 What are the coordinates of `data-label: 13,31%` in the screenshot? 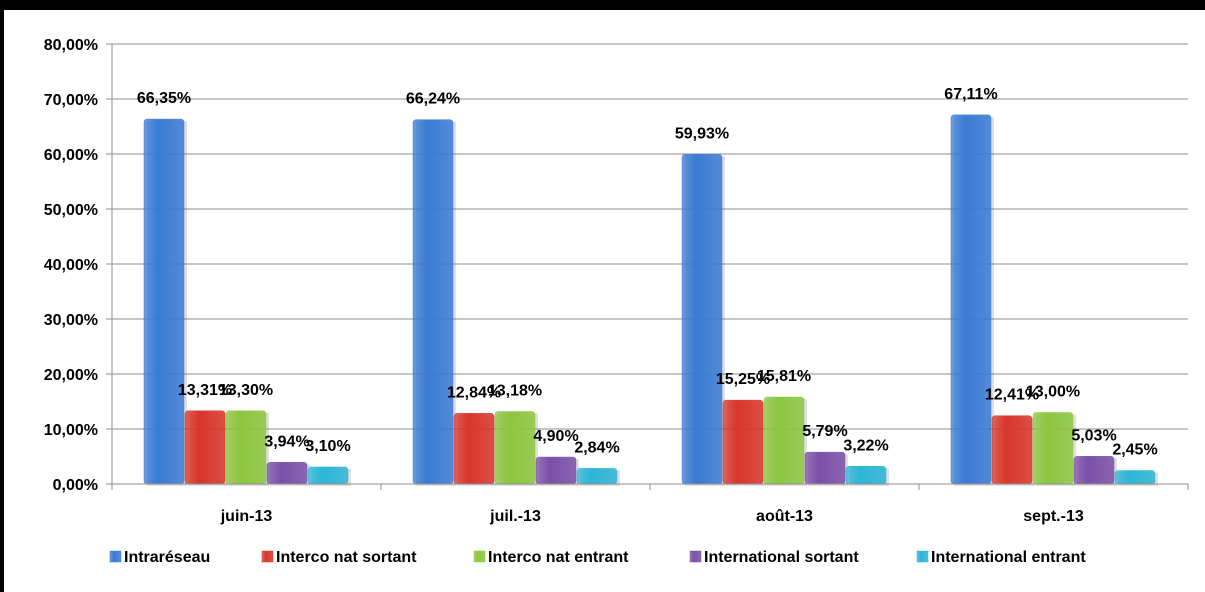 It's located at (205, 390).